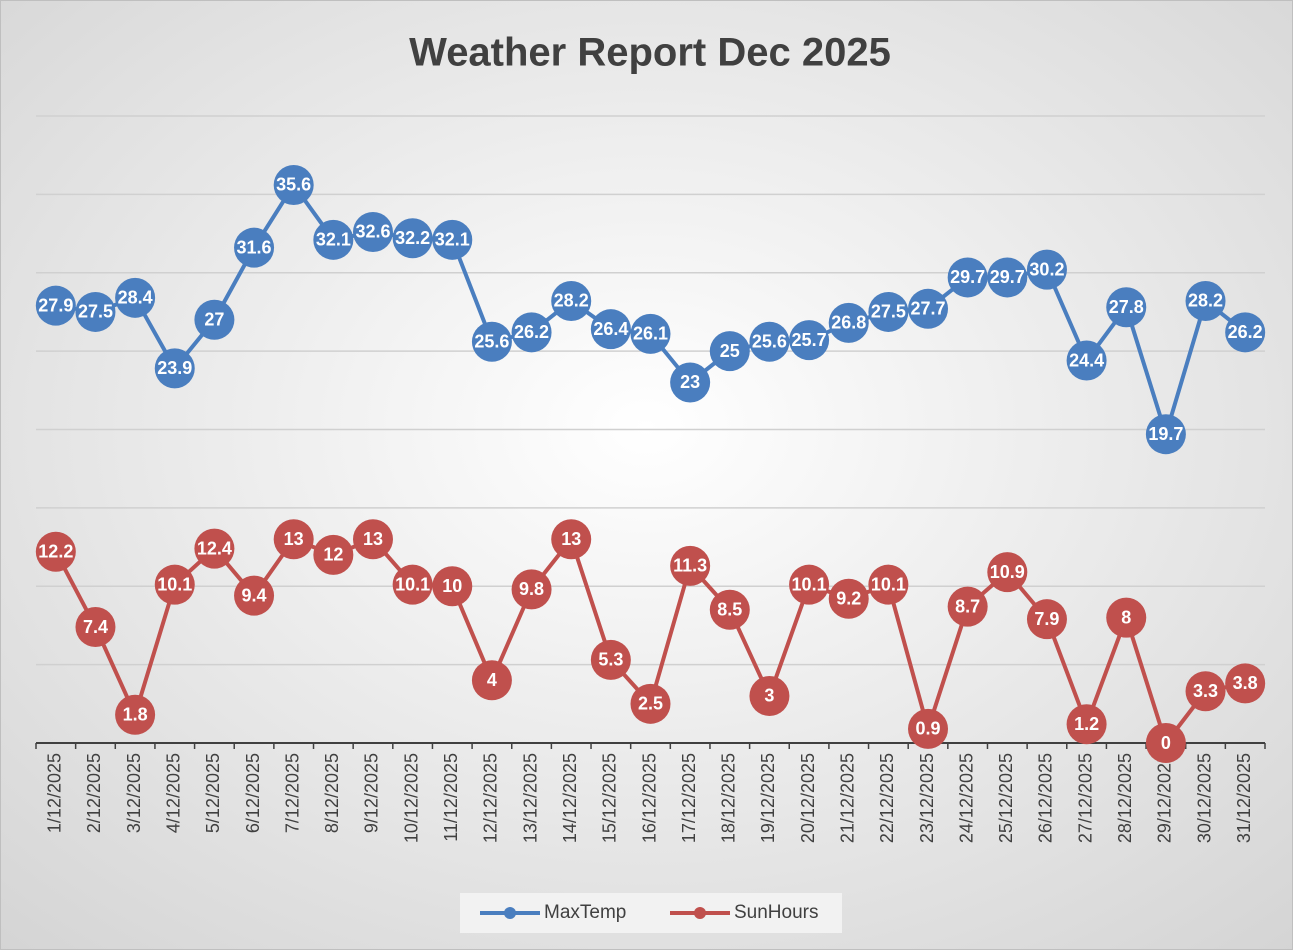 The height and width of the screenshot is (950, 1293). Describe the element at coordinates (451, 797) in the screenshot. I see `x-tick-label: 11/12/2025` at that location.